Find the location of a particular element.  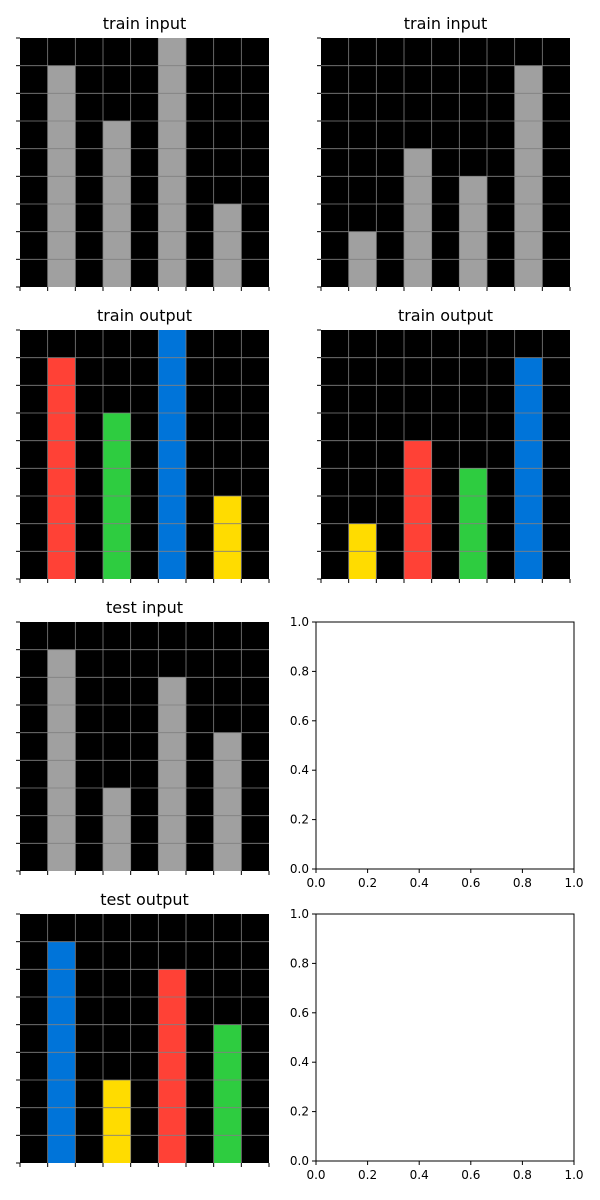

bar-green is located at coordinates (227, 1093).